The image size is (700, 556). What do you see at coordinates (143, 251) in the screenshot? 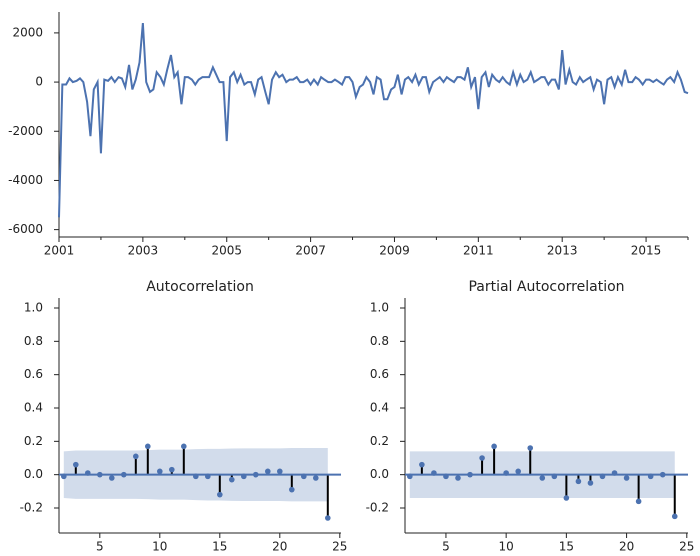
I see `x-tick-label: 2003` at bounding box center [143, 251].